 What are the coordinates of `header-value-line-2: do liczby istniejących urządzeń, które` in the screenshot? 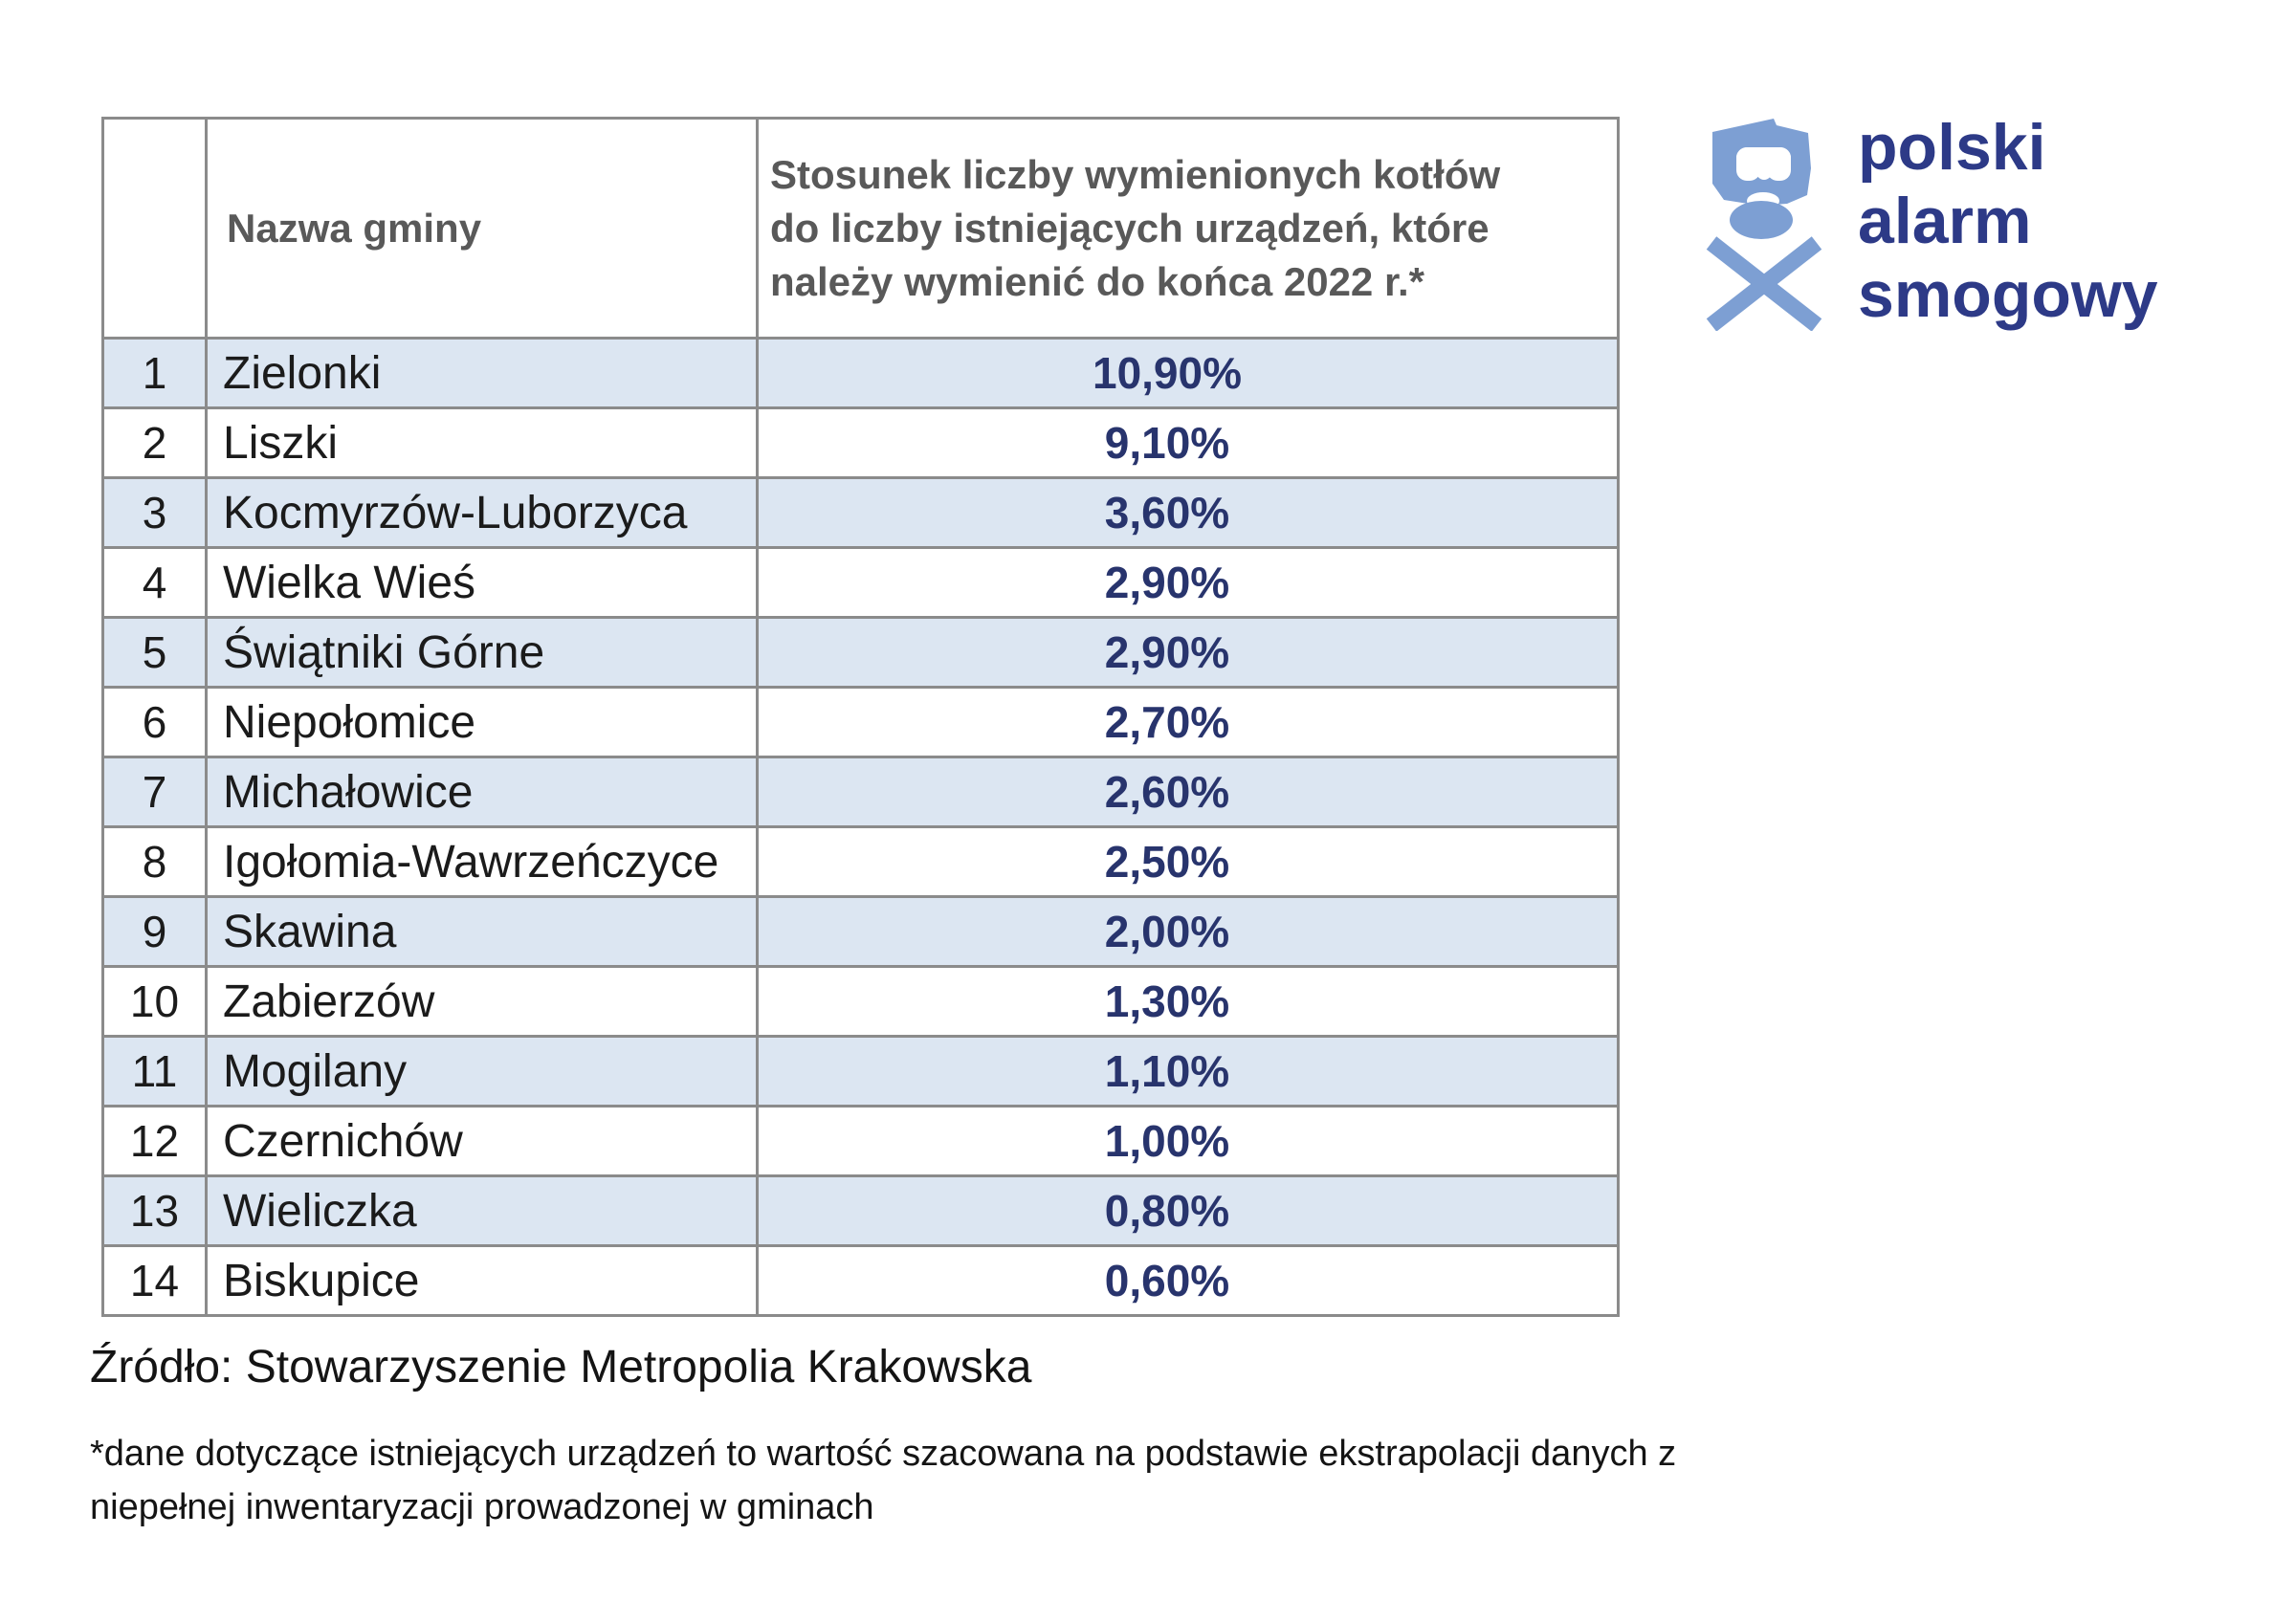 It's located at (1130, 228).